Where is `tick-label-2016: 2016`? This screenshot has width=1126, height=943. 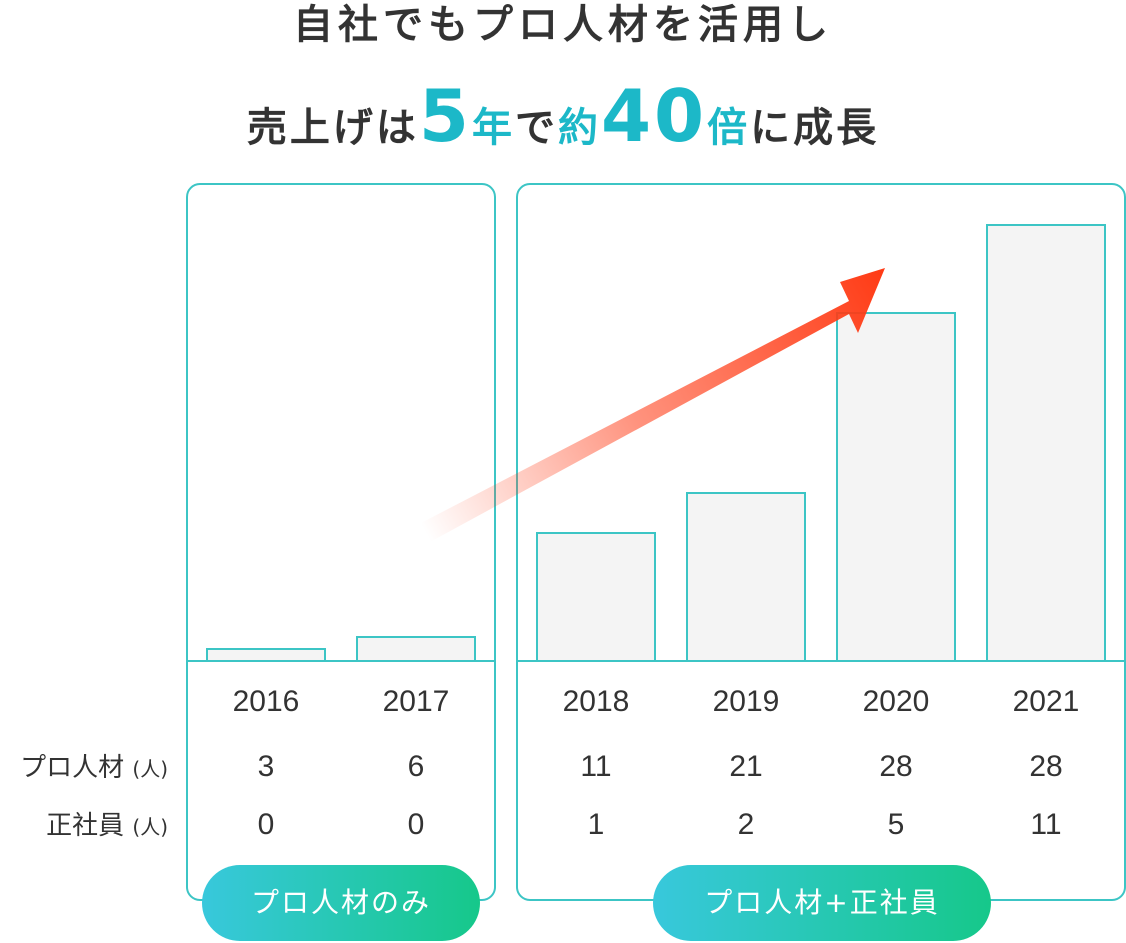
tick-label-2016: 2016 is located at coordinates (266, 701).